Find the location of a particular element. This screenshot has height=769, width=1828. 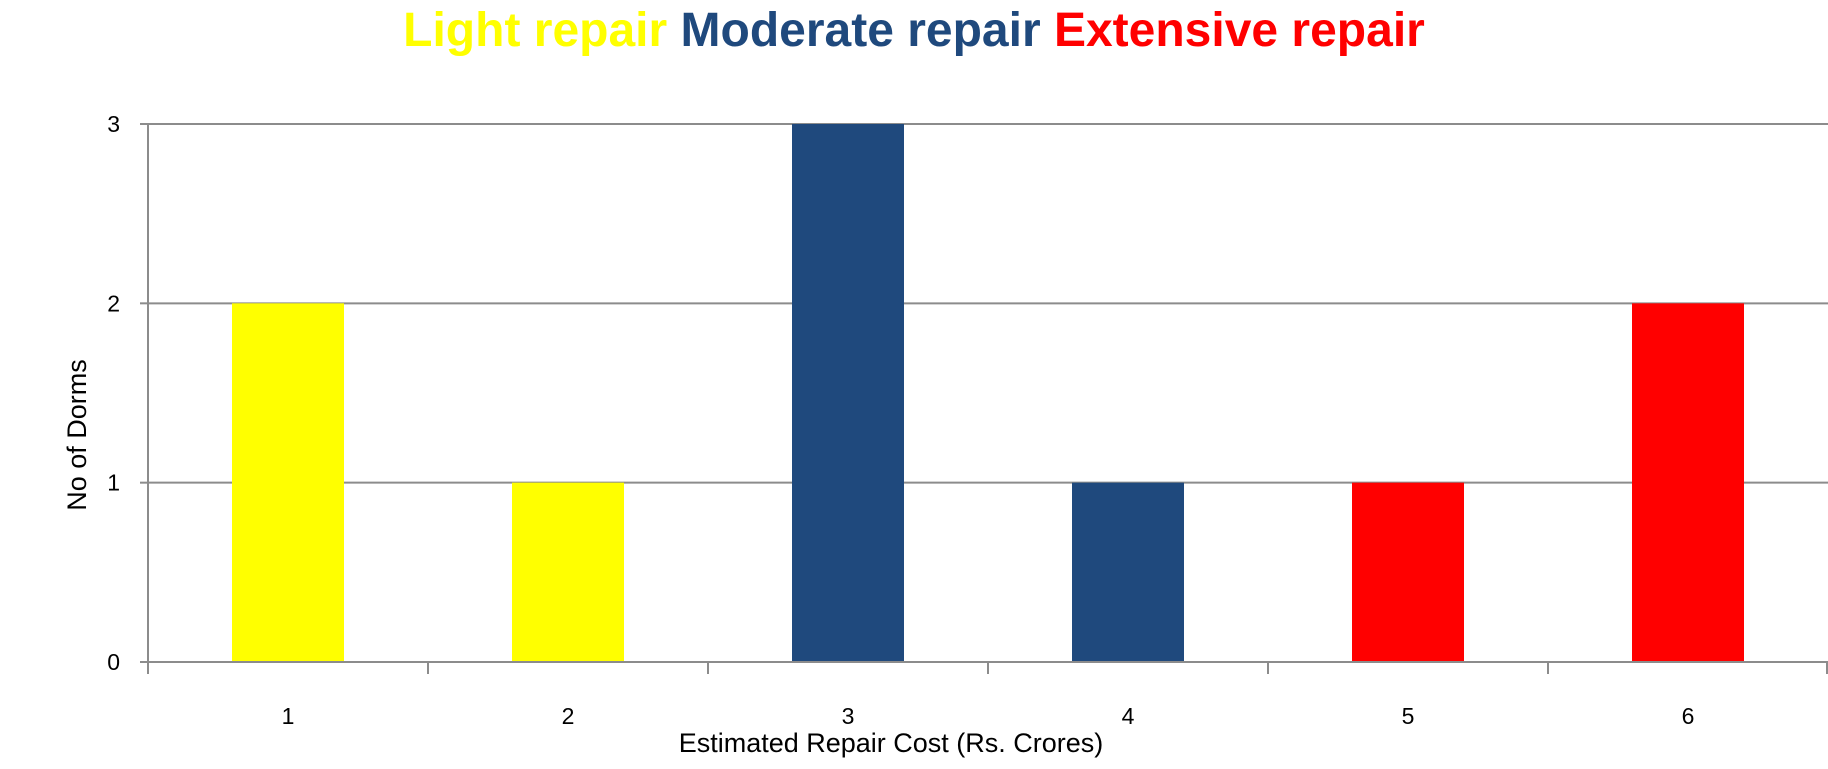

x-axis-title: Estimated Repair Cost (Rs. Crores) is located at coordinates (891, 743).